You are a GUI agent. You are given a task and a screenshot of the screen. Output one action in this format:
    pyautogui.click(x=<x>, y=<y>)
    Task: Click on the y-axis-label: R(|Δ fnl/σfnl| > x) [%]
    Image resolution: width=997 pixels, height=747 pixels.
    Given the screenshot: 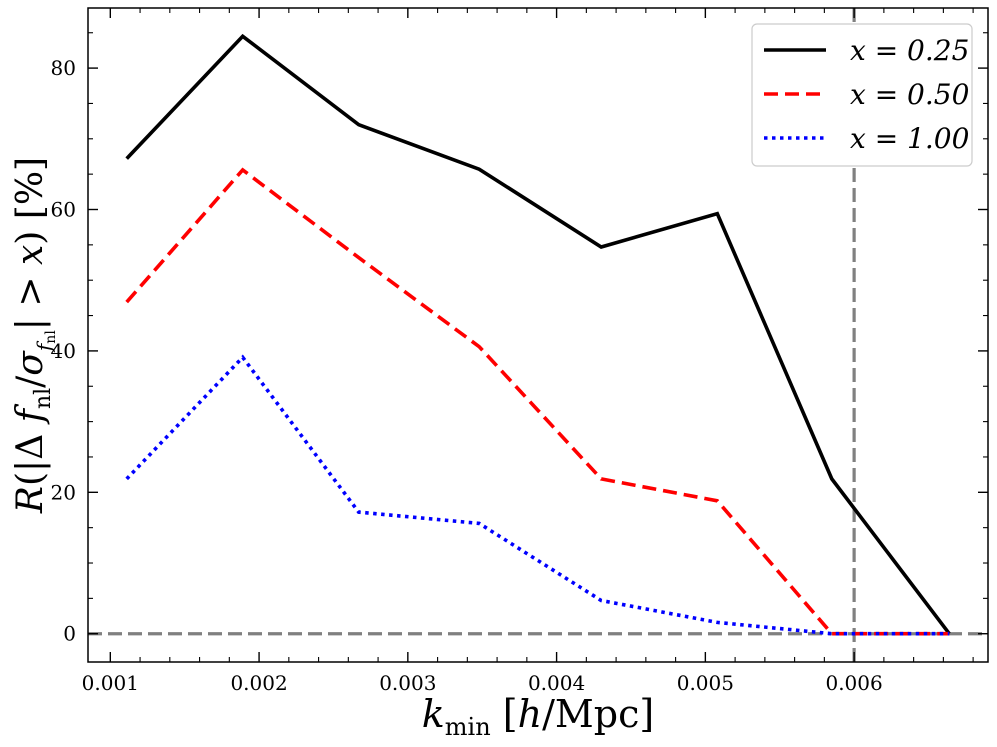 What is the action you would take?
    pyautogui.click(x=34, y=335)
    